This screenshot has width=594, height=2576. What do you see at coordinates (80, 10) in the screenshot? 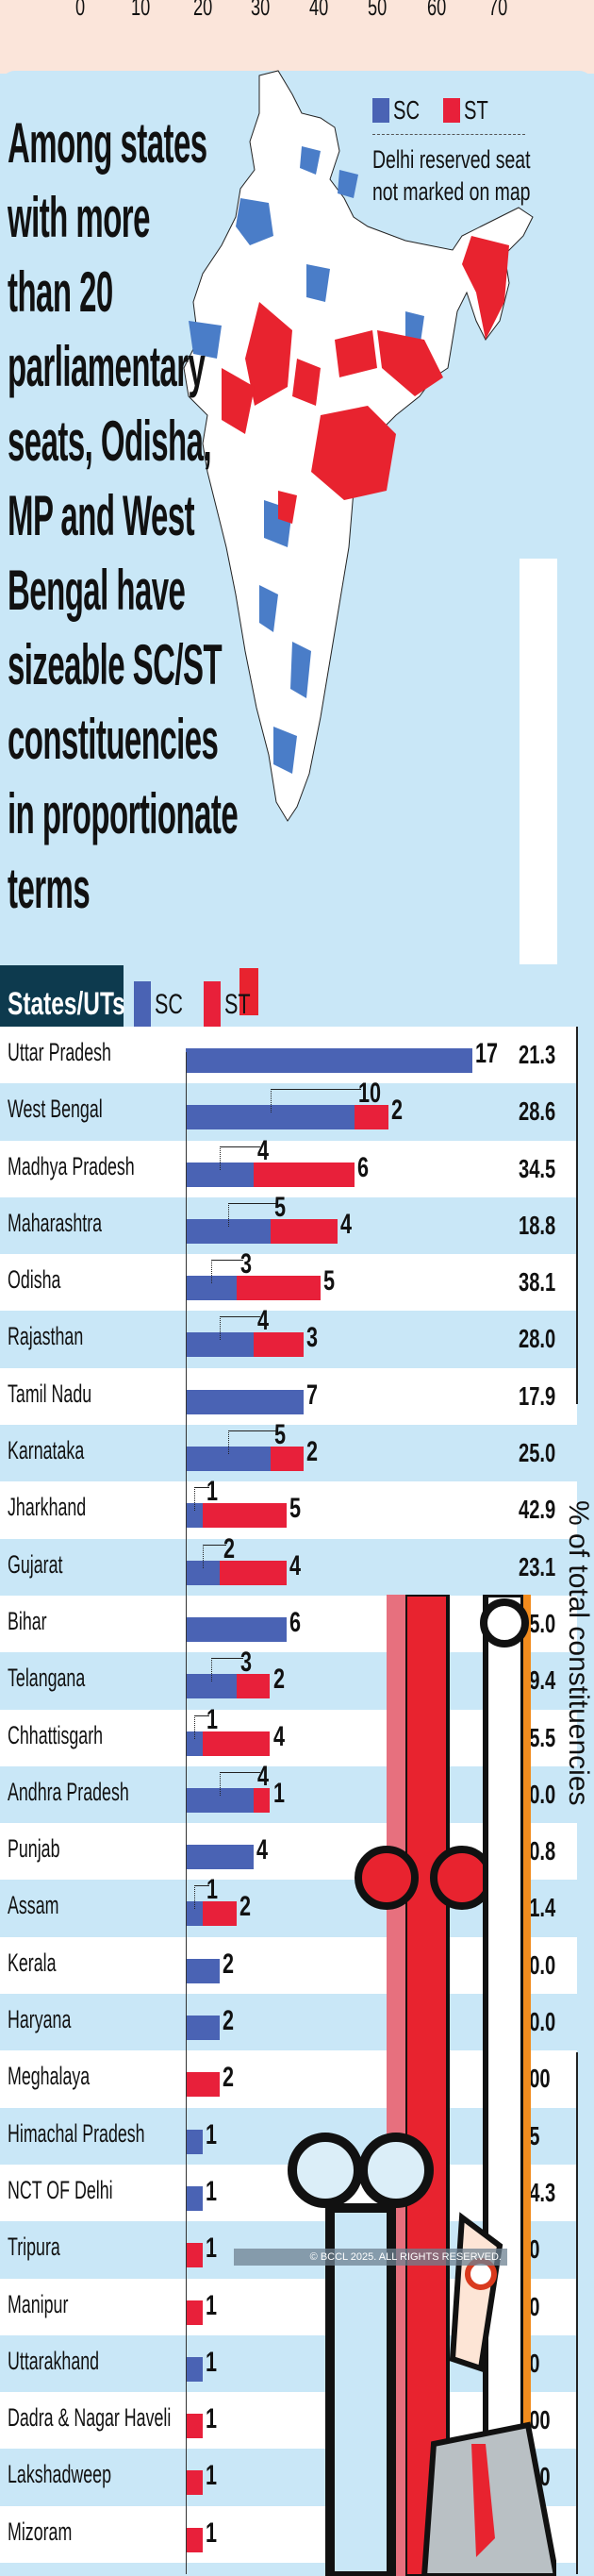
I see `top-axis-tick: 0` at bounding box center [80, 10].